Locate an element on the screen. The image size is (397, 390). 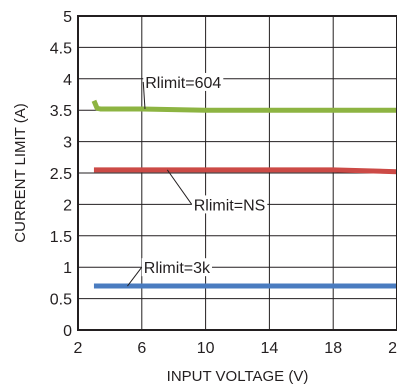
y-tick-label: 1.5 is located at coordinates (61, 237).